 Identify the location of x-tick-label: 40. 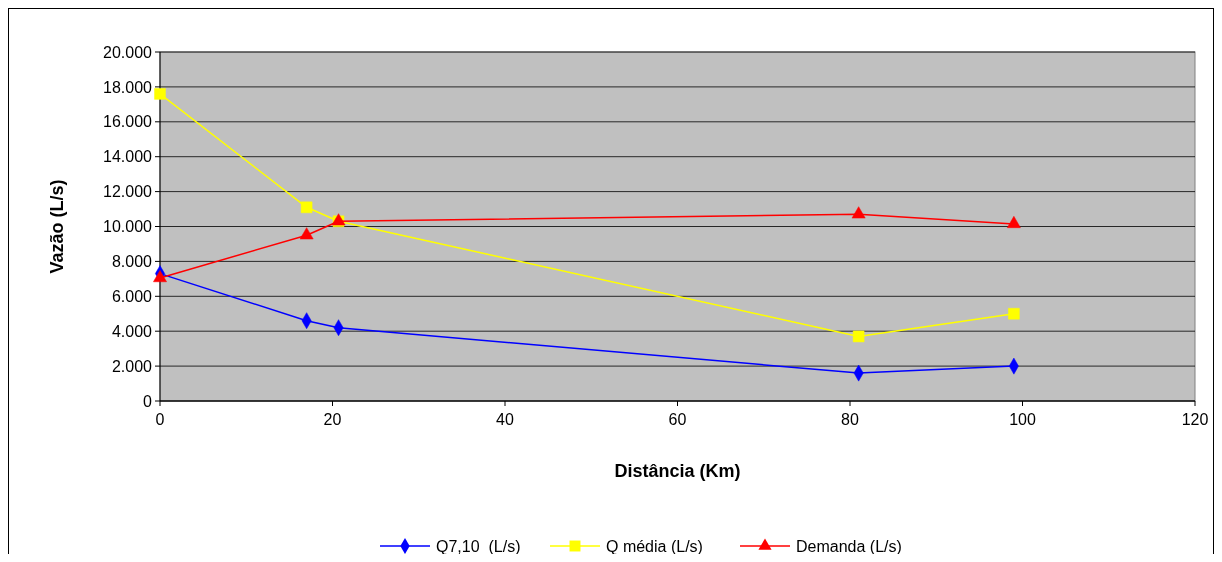
(505, 419).